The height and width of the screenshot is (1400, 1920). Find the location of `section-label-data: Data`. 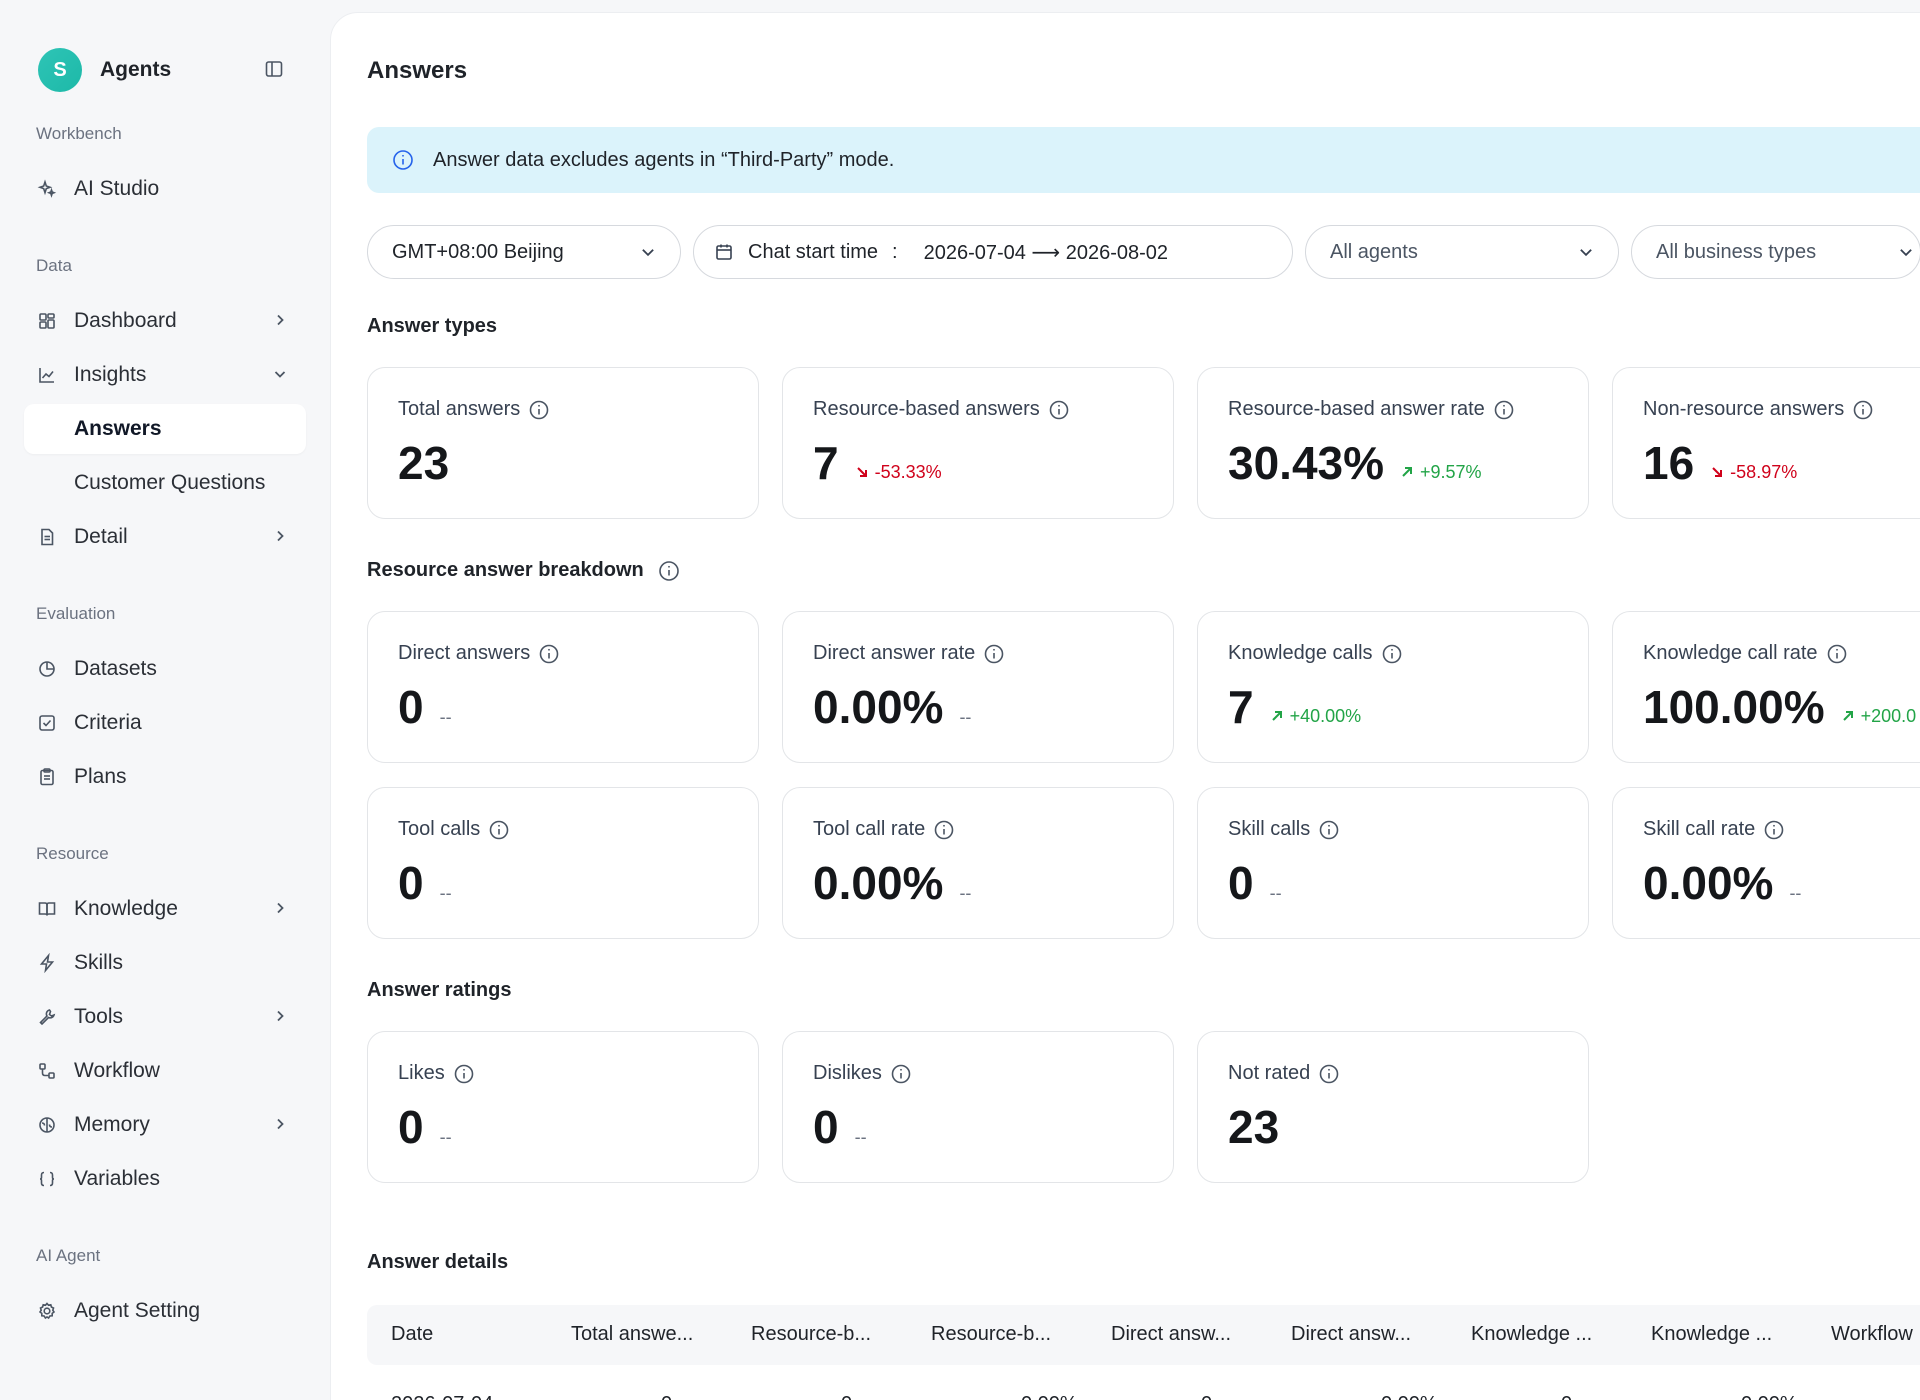

section-label-data: Data is located at coordinates (54, 265).